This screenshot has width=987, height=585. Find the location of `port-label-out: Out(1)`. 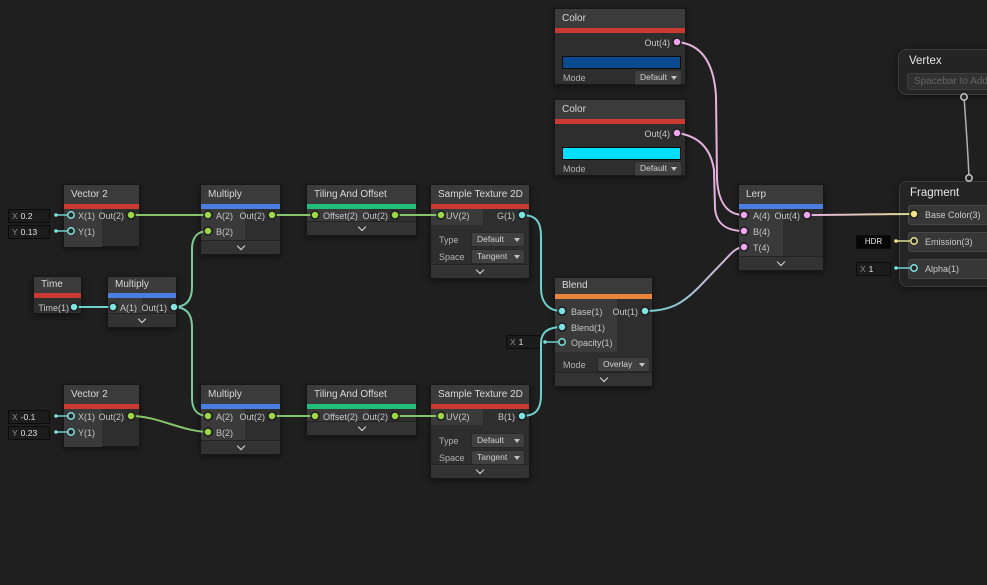

port-label-out: Out(1) is located at coordinates (154, 308).